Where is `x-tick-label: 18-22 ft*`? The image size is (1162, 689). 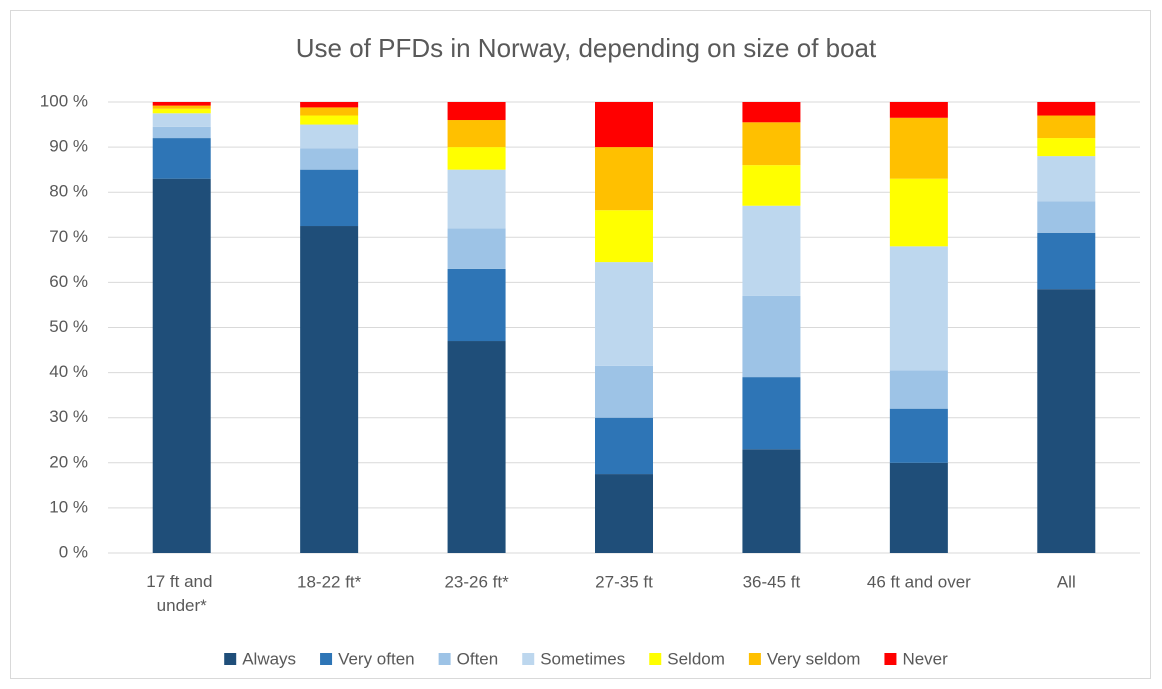
x-tick-label: 18-22 ft* is located at coordinates (329, 581).